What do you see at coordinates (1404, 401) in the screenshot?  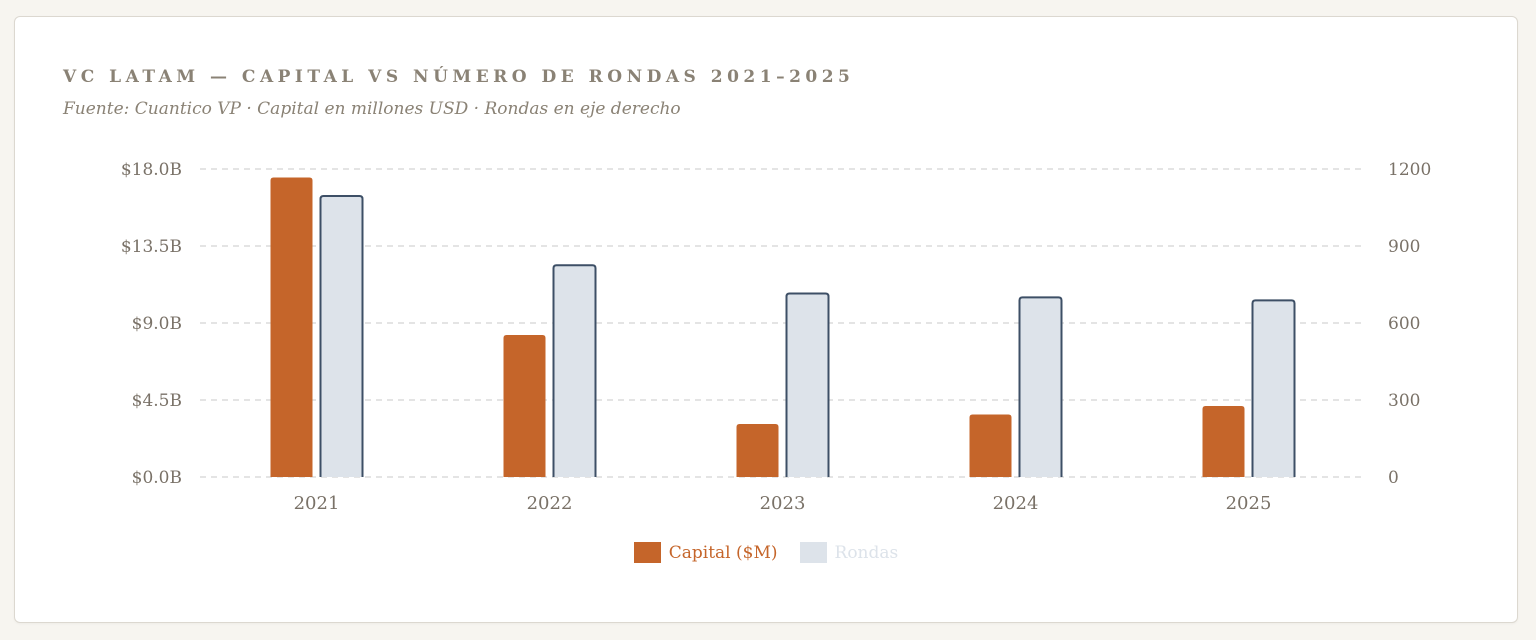 I see `y-right-tick-label: 300` at bounding box center [1404, 401].